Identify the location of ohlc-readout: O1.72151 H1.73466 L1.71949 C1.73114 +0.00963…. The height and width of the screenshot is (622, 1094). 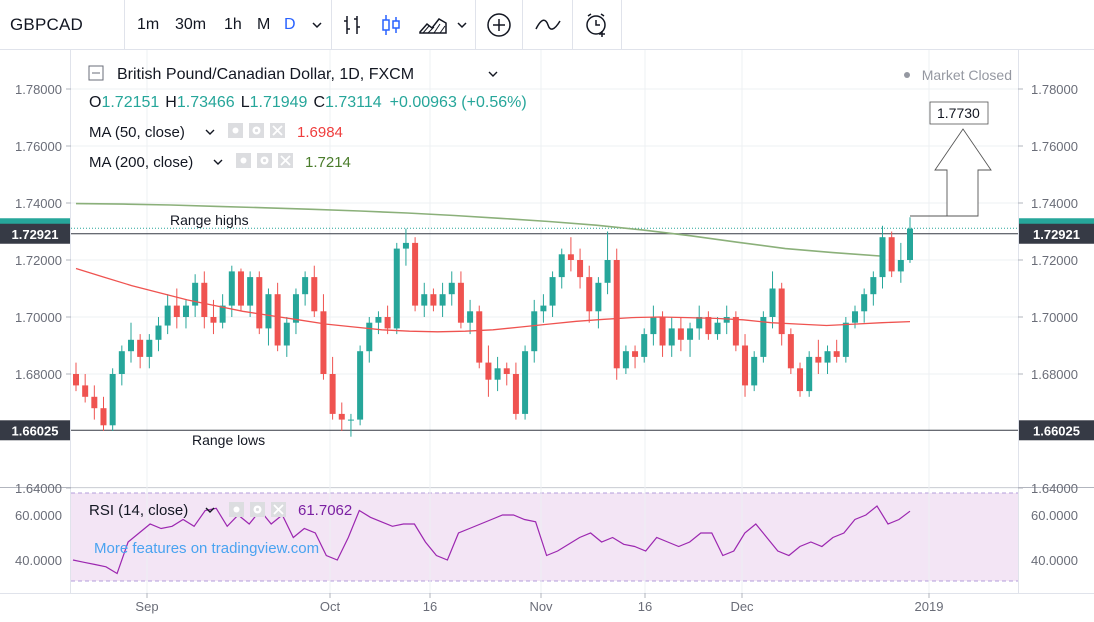
(308, 102).